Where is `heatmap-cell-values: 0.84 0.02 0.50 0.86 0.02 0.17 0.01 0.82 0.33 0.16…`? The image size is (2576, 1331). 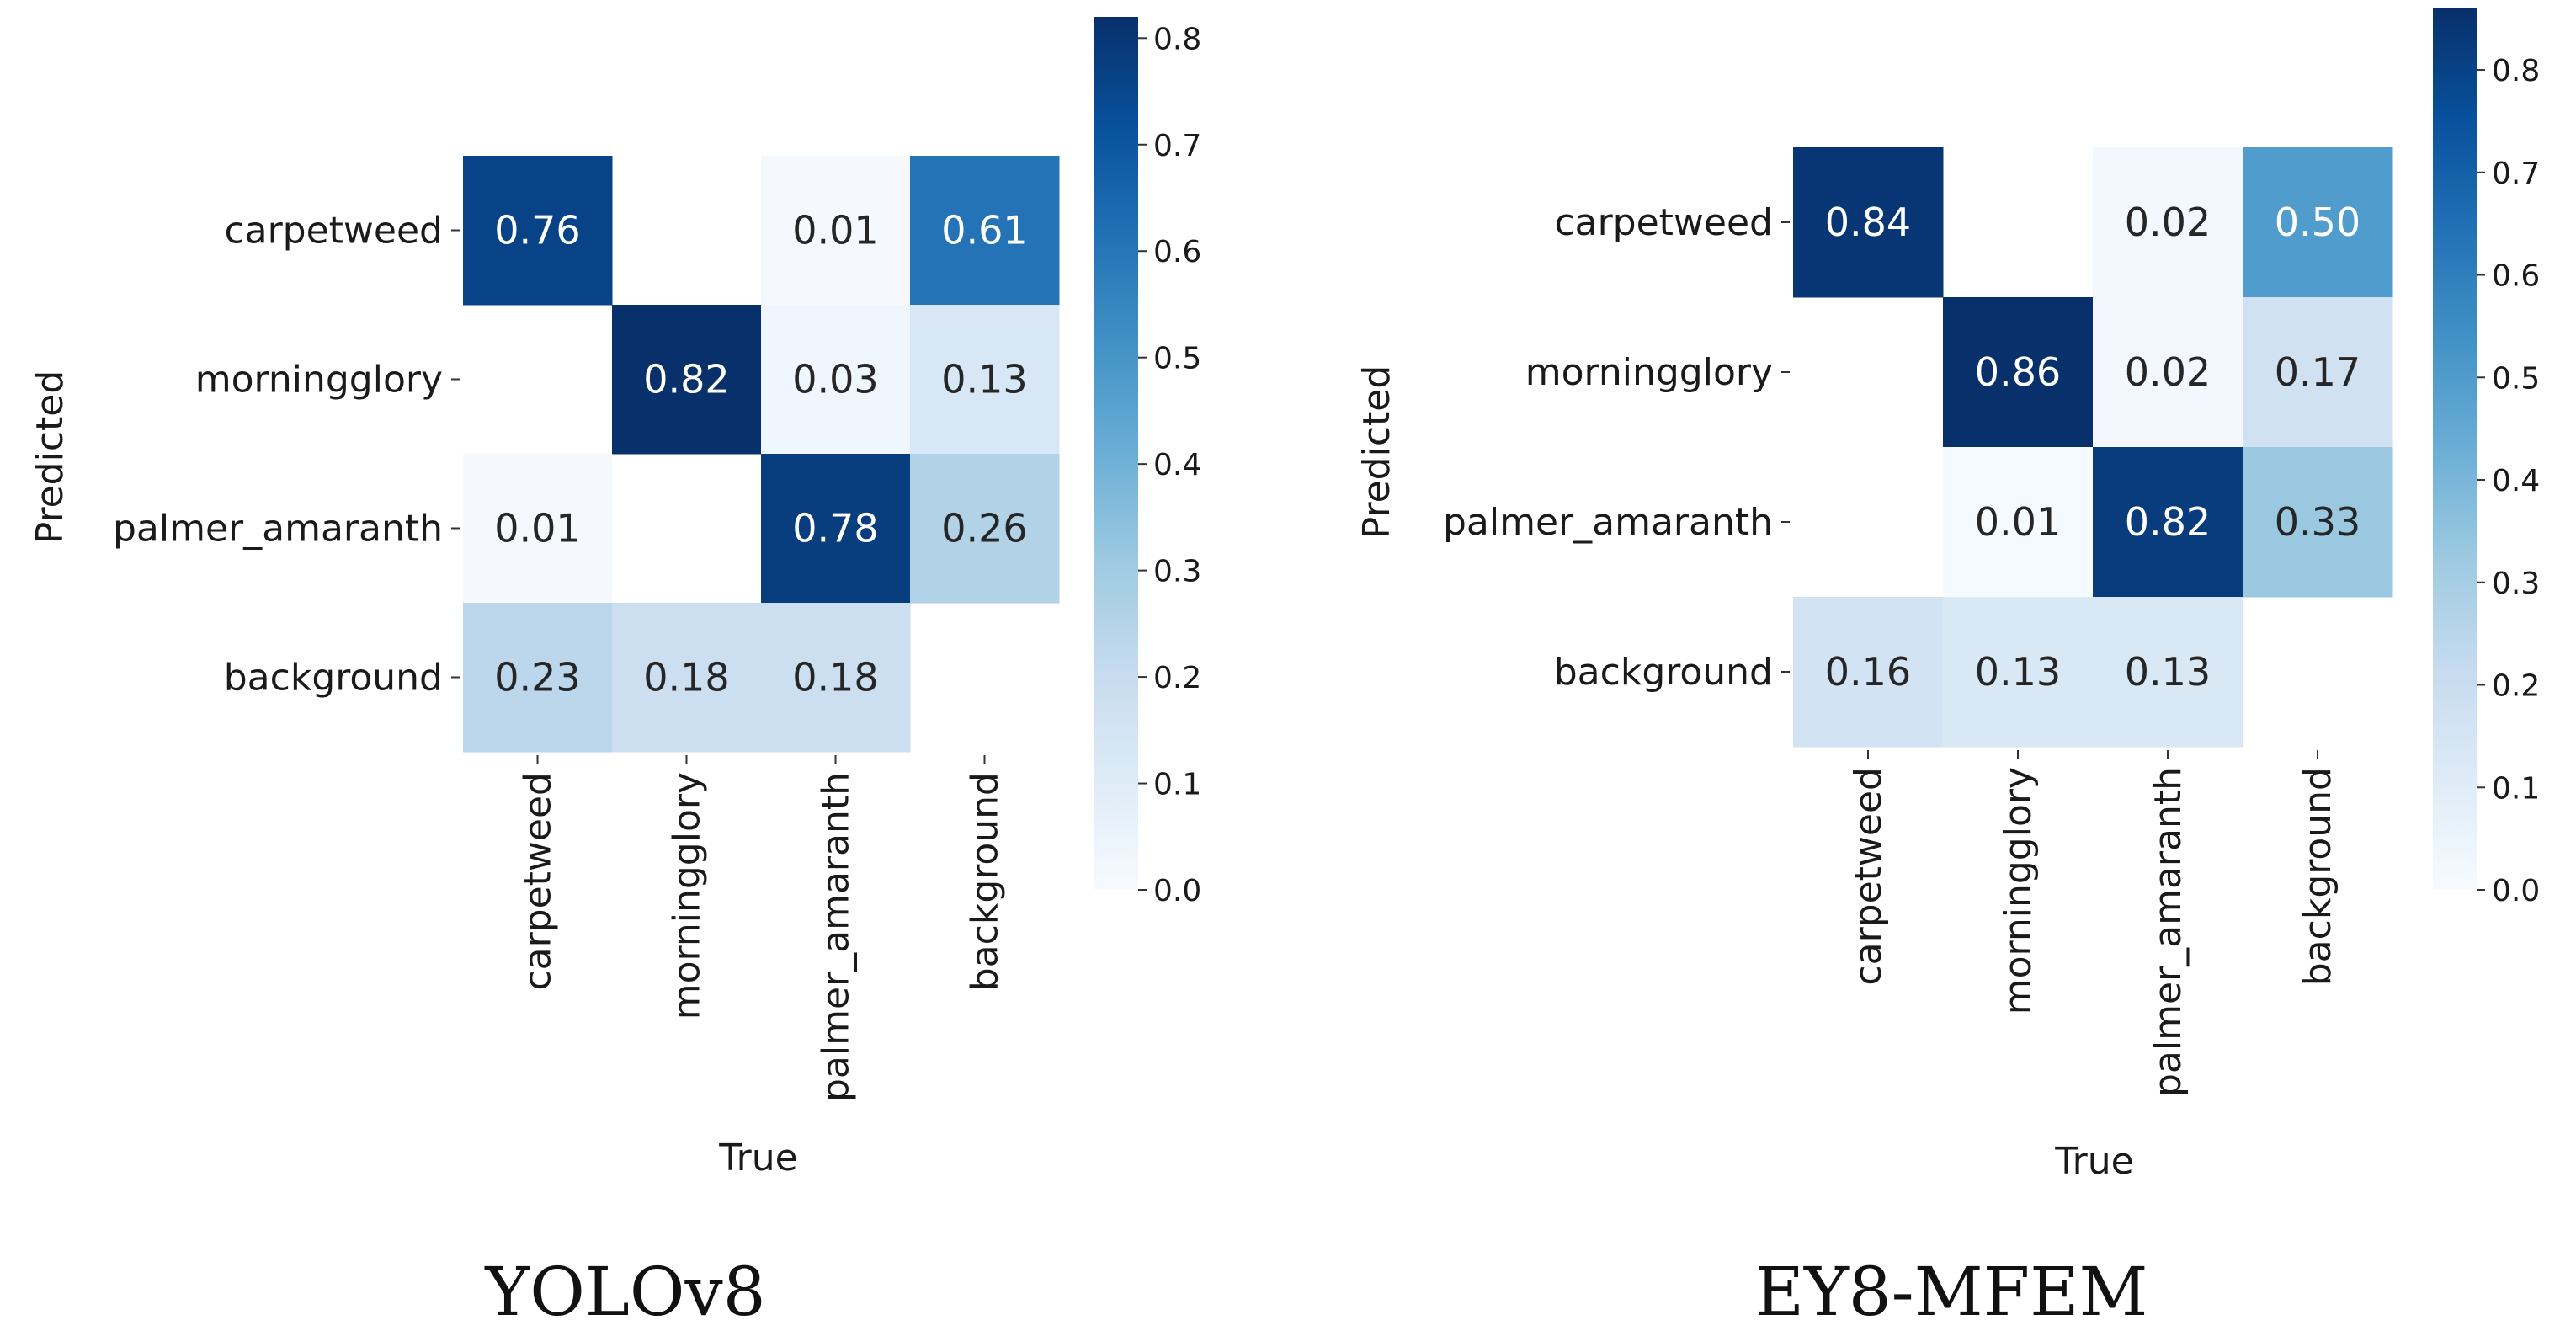
heatmap-cell-values: 0.84 0.02 0.50 0.86 0.02 0.17 0.01 0.82 0.33 0.16… is located at coordinates (2092, 447).